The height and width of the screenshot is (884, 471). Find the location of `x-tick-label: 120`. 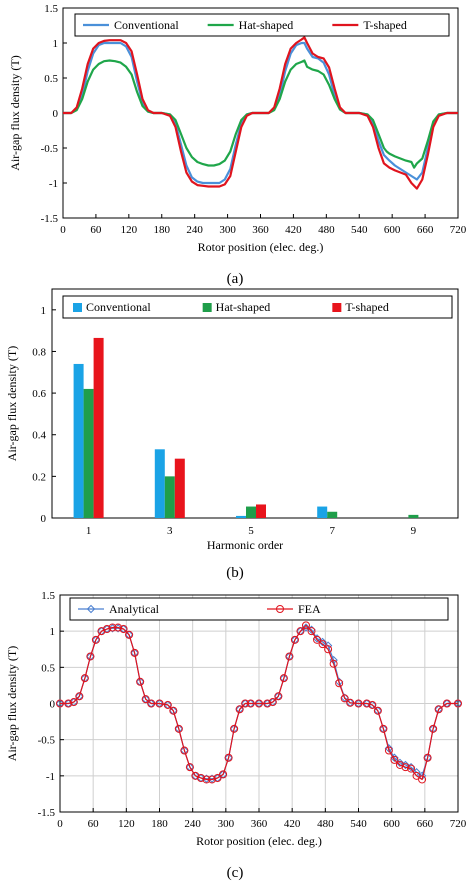

x-tick-label: 120 is located at coordinates (129, 230).